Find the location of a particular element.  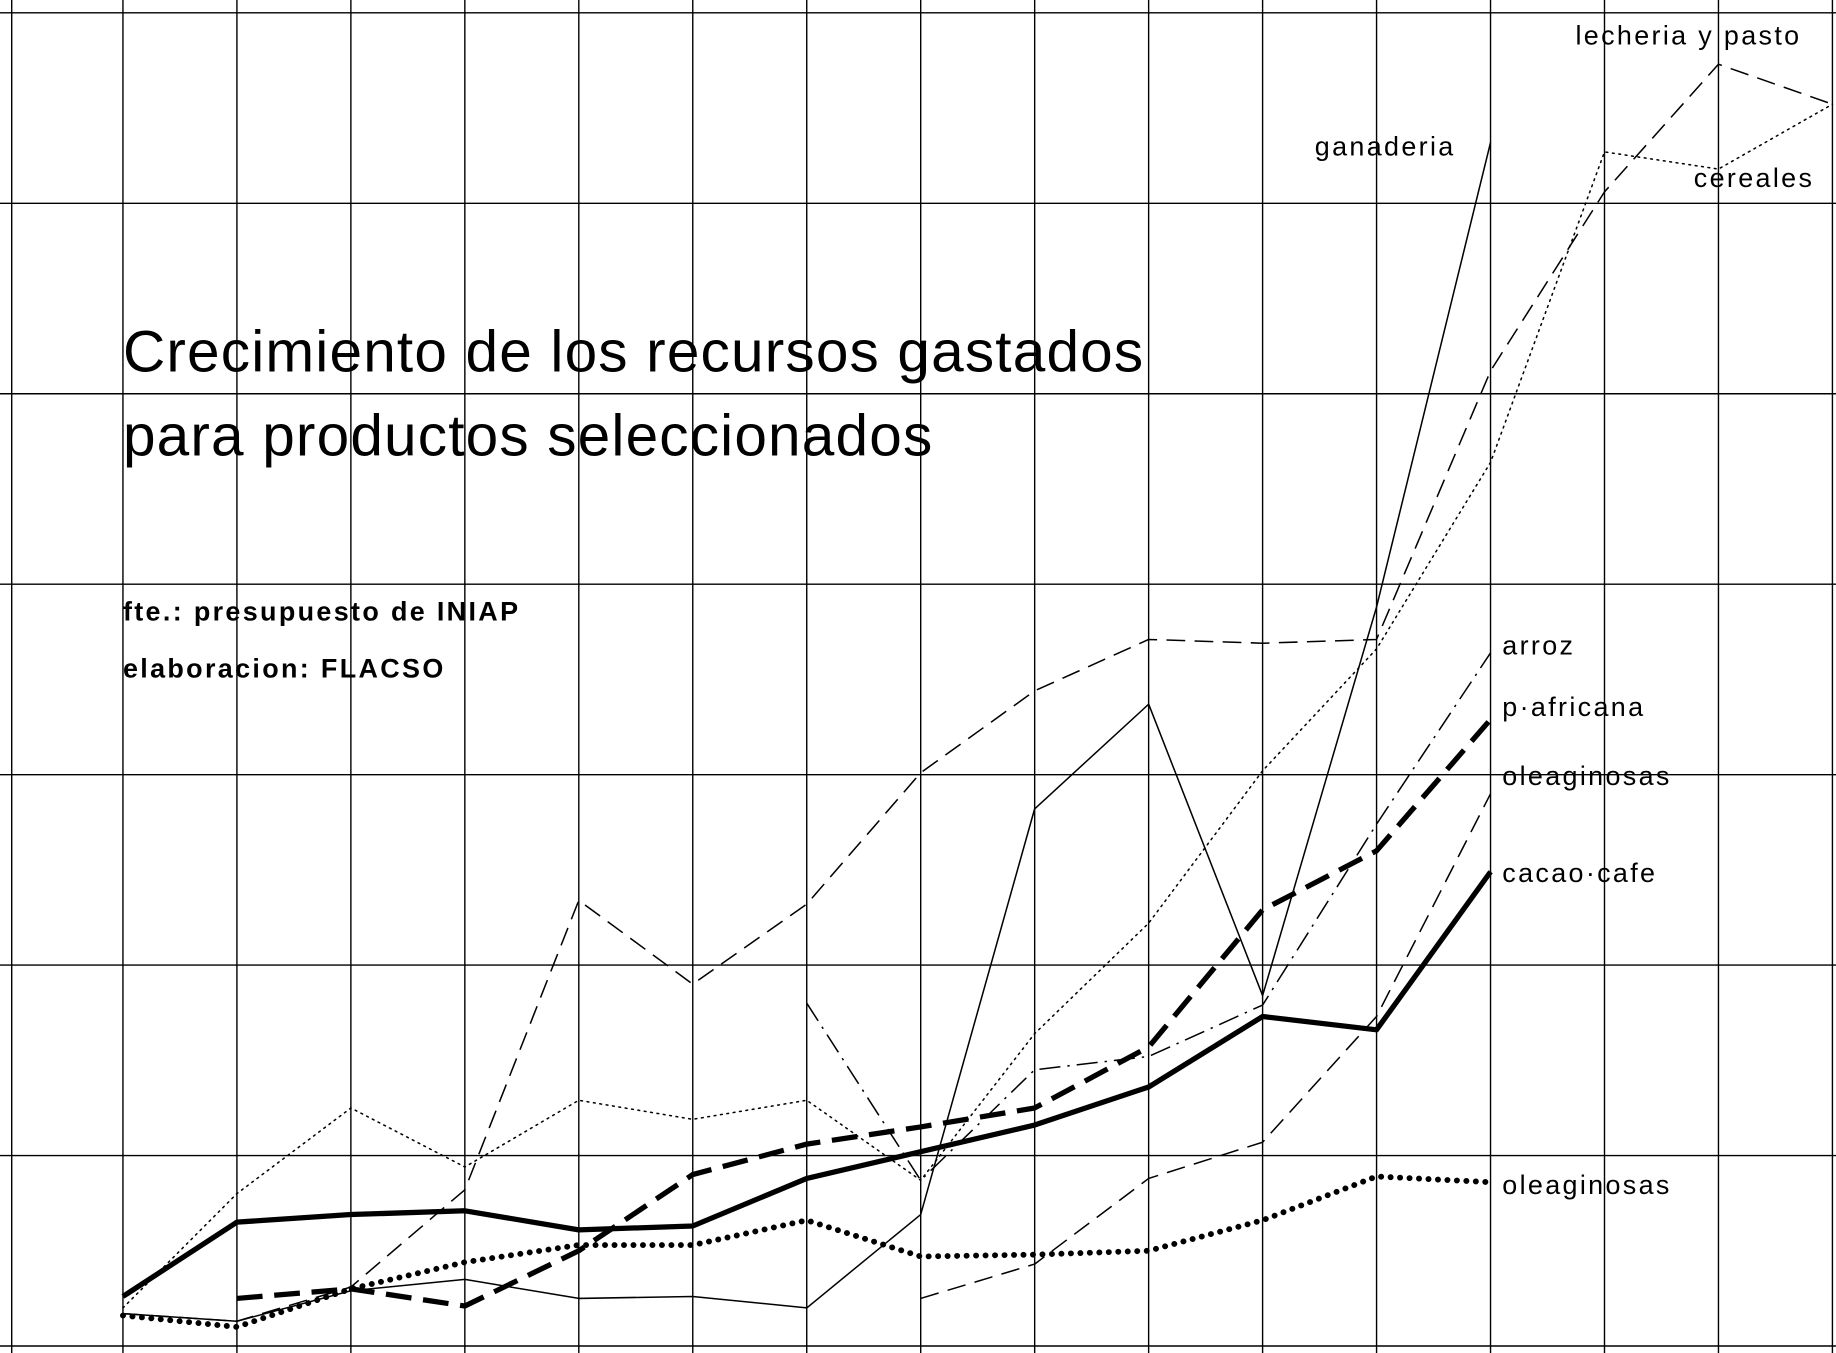

source-note: fte.: presupuesto de INIAP is located at coordinates (321, 611).